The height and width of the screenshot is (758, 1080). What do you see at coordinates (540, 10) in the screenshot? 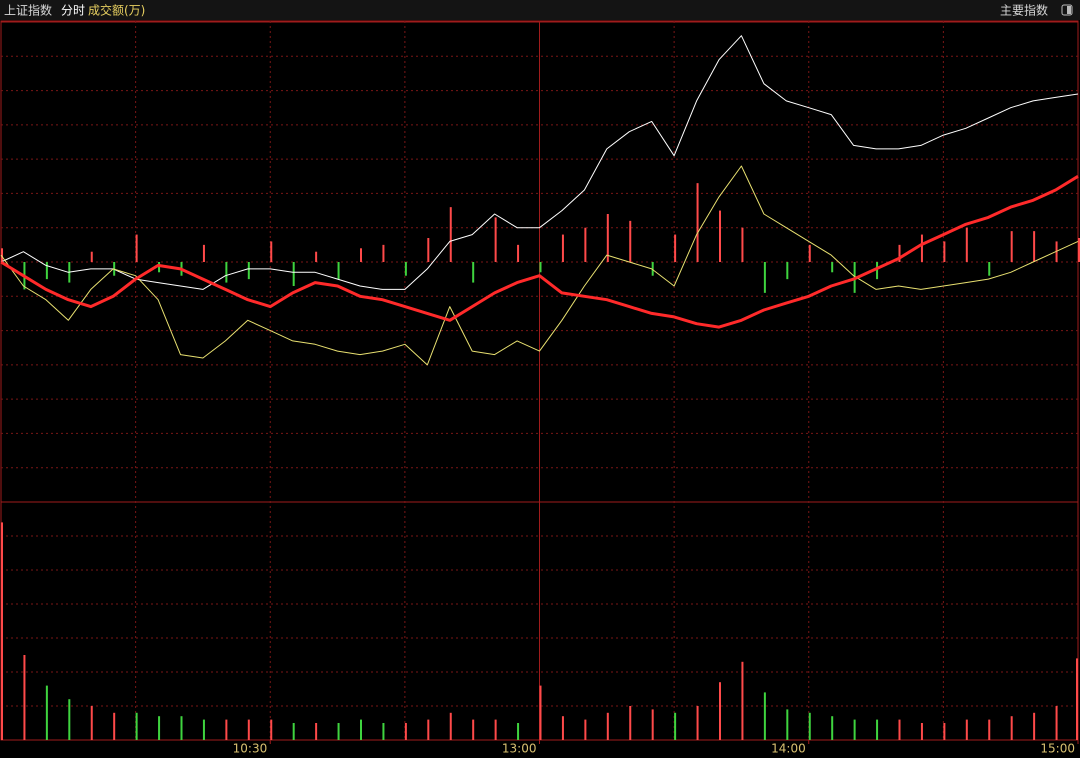
I see `header-bar` at bounding box center [540, 10].